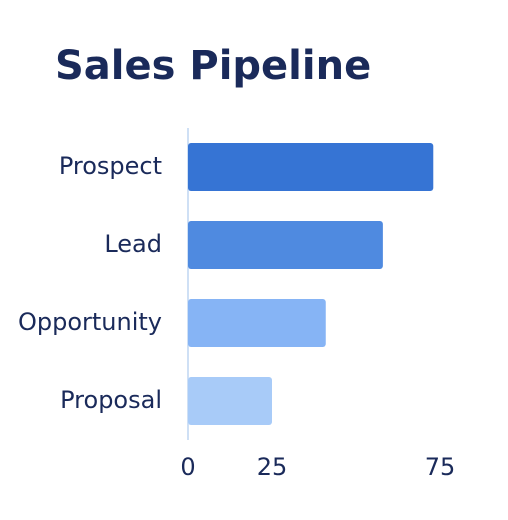  I want to click on x-tick-label: 25, so click(272, 467).